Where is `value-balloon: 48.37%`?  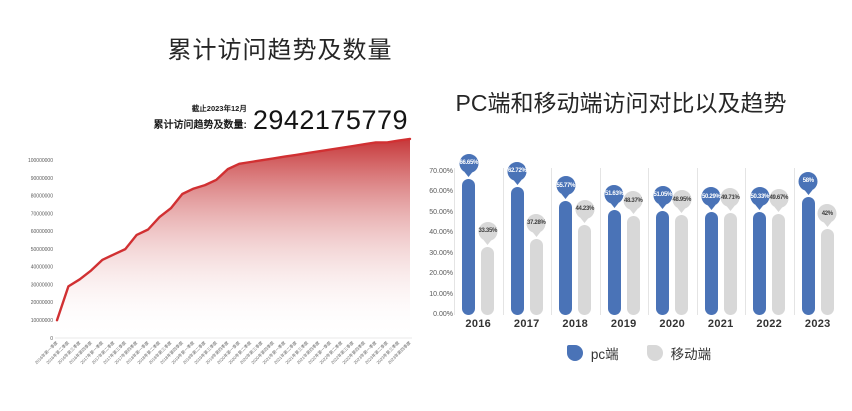
value-balloon: 48.37% is located at coordinates (633, 203).